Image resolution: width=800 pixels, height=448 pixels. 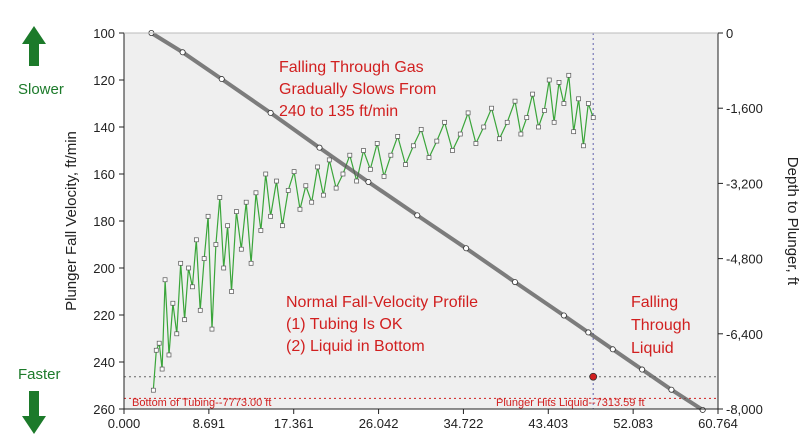 What do you see at coordinates (744, 183) in the screenshot?
I see `y2-tick-label: -3,200` at bounding box center [744, 183].